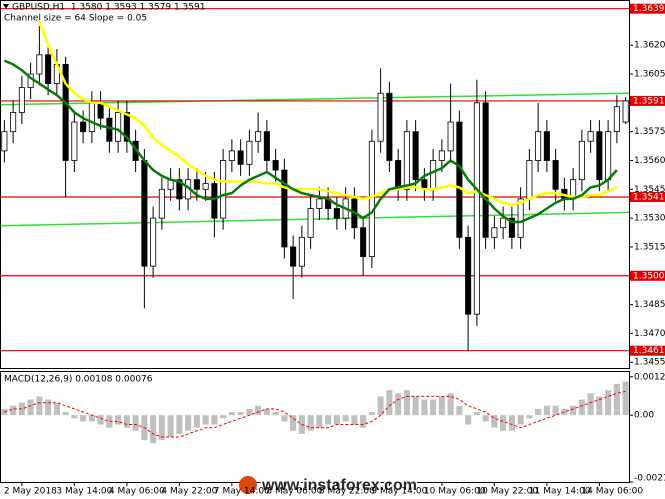 This screenshot has width=665, height=499. Describe the element at coordinates (75, 19) in the screenshot. I see `chart-subtitle: Channel size = 64 Slope = 0.05` at that location.